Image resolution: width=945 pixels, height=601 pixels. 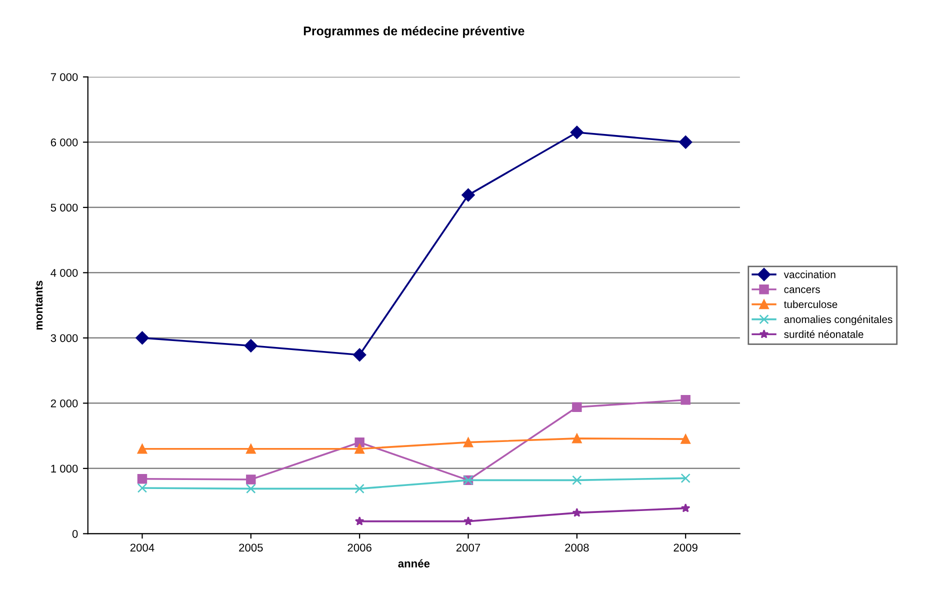 I want to click on legend-label: vaccination, so click(x=810, y=274).